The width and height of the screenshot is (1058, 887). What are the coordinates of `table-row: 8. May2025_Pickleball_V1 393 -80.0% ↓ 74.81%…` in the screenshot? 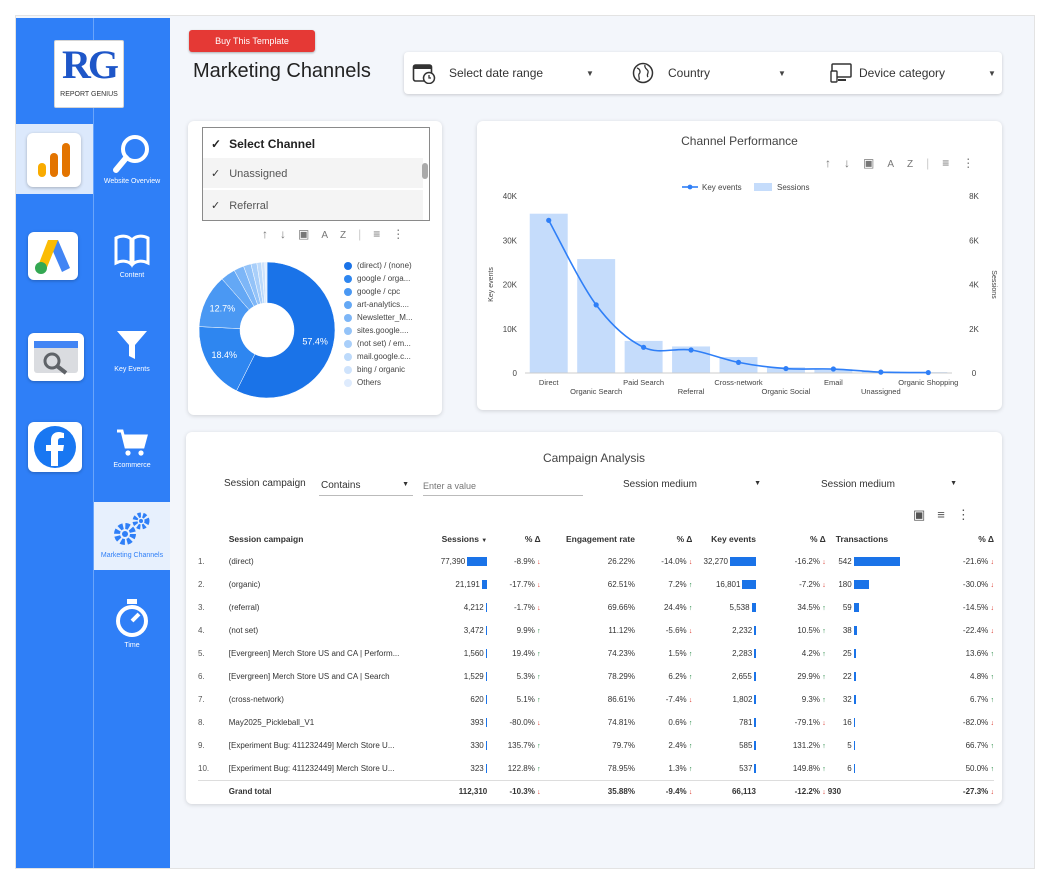 It's located at (596, 722).